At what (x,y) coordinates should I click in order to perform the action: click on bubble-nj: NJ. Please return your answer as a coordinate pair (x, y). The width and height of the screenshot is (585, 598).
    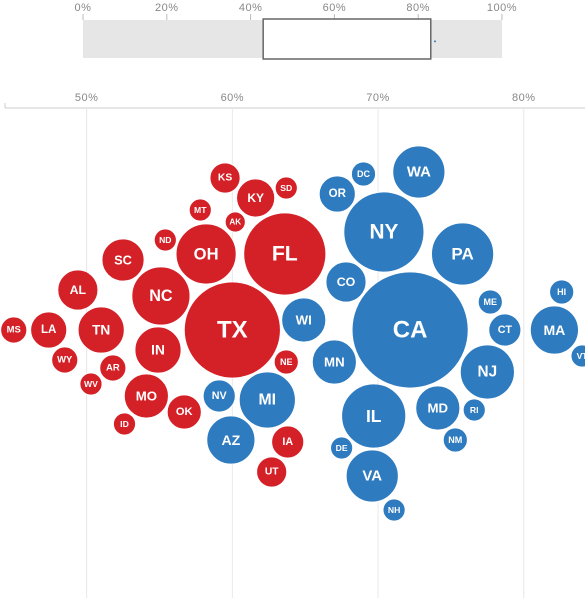
    Looking at the image, I should click on (487, 372).